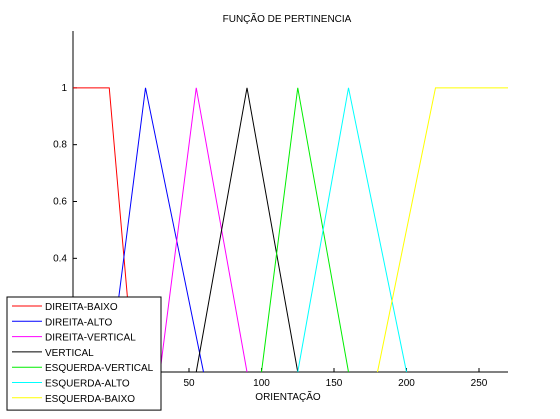  What do you see at coordinates (189, 383) in the screenshot?
I see `x-tick-label: 50` at bounding box center [189, 383].